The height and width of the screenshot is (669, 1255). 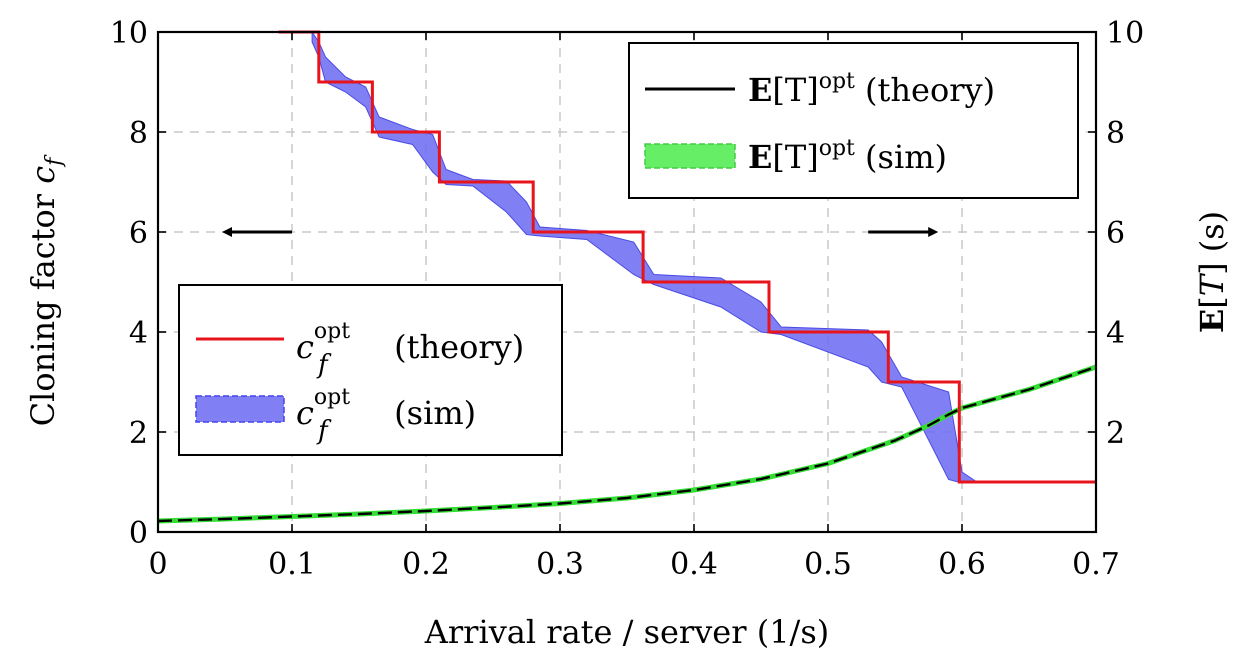 I want to click on legend-label-et-sim: E[T]opt (sim), so click(x=847, y=156).